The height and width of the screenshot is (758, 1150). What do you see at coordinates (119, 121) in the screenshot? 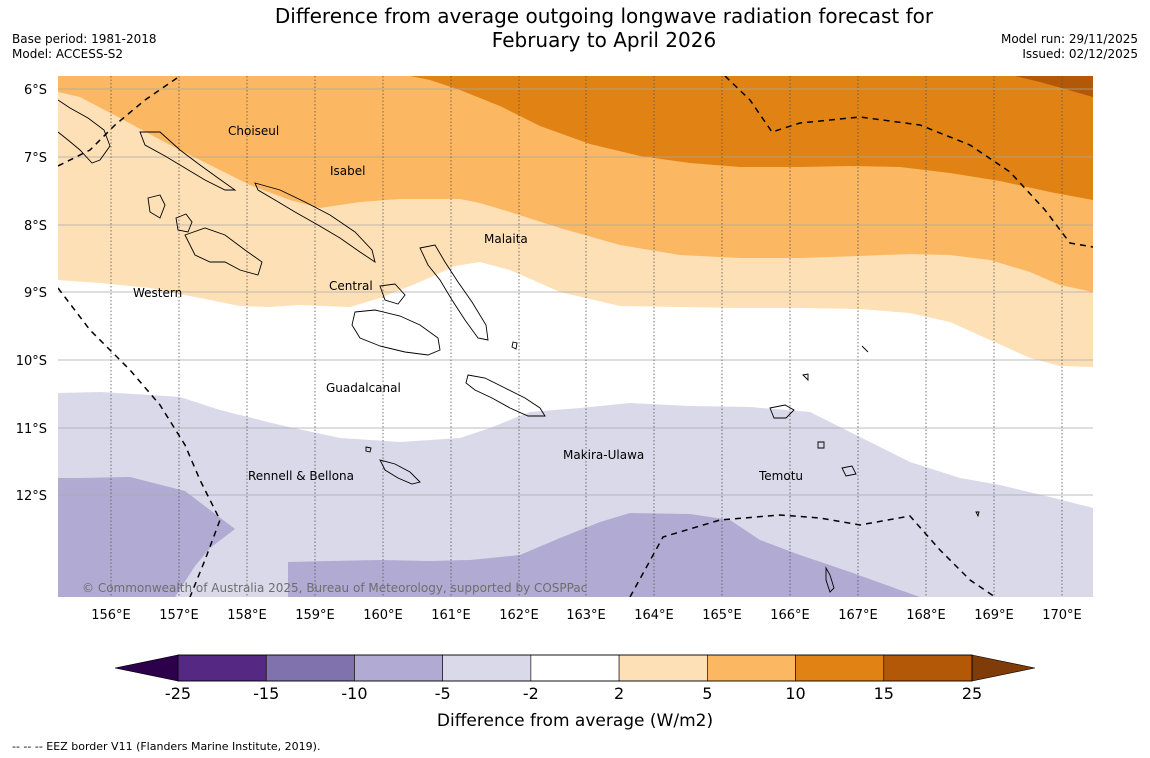
I see `eez-border-north` at bounding box center [119, 121].